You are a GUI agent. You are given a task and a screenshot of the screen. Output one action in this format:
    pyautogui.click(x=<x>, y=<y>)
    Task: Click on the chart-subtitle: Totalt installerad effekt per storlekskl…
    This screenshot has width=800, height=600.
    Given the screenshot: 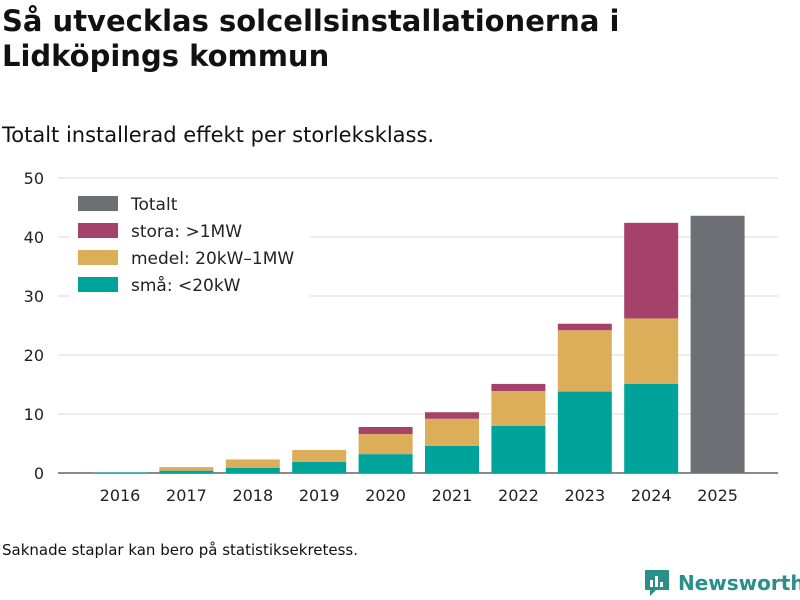 What is the action you would take?
    pyautogui.click(x=218, y=135)
    